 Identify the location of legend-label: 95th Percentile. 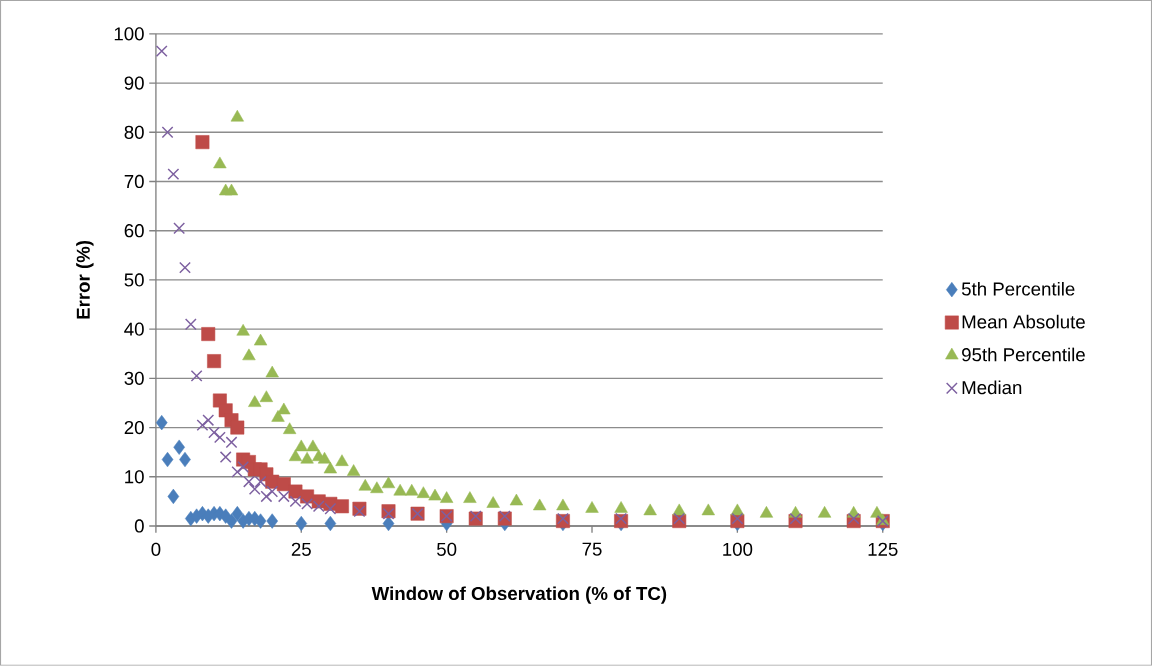
(1023, 354).